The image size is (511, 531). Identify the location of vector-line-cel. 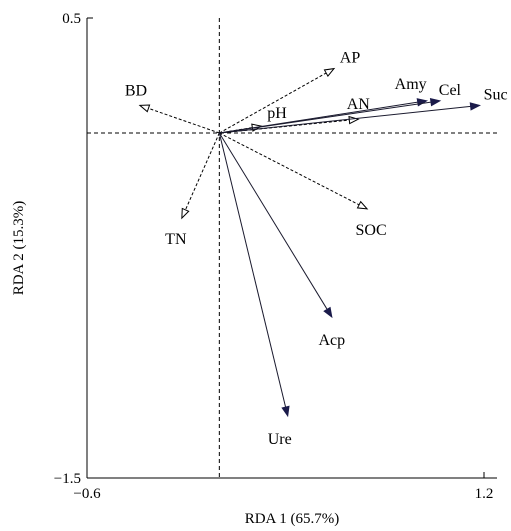
(325, 117).